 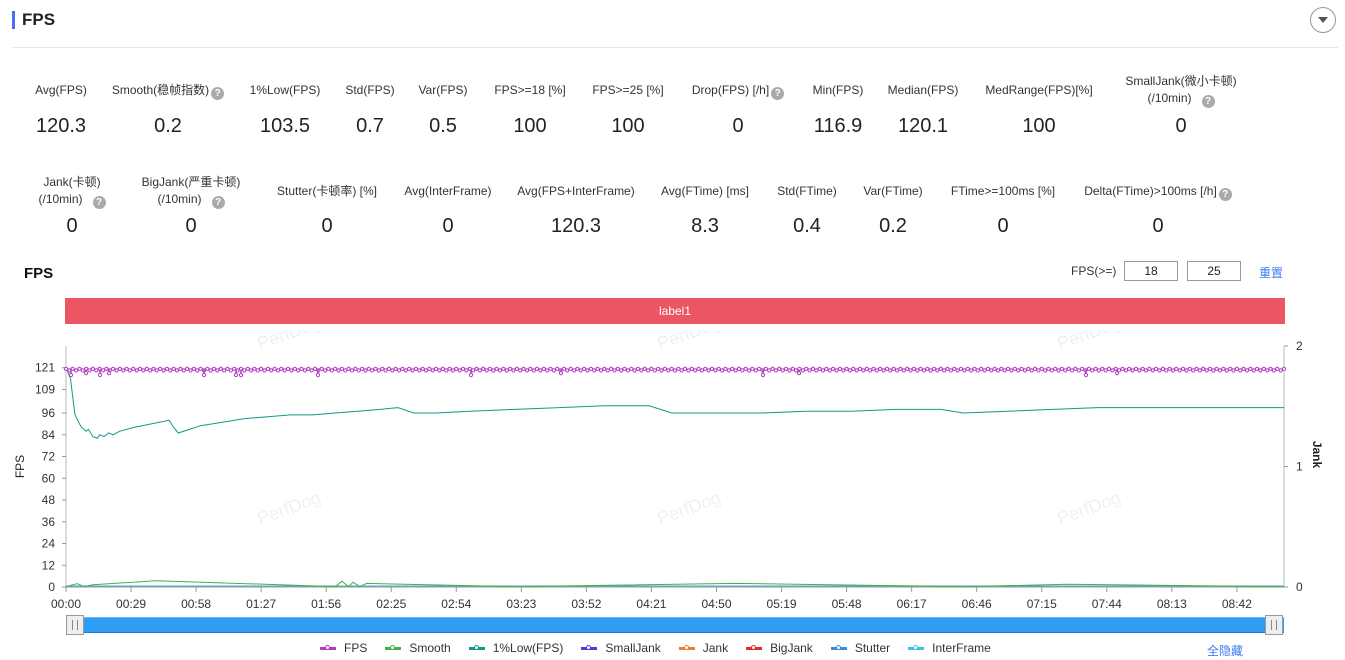 I want to click on slider-handle-right, so click(x=1274, y=625).